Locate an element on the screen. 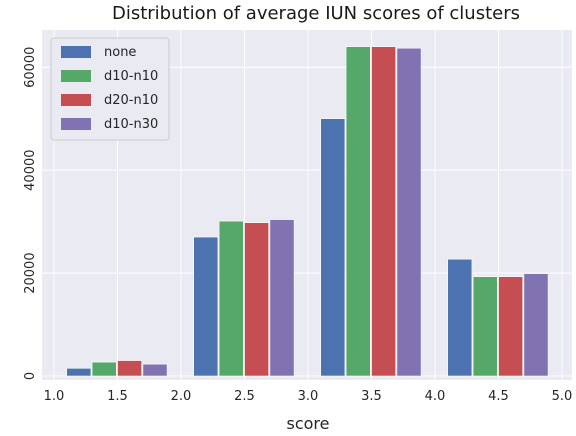 Image resolution: width=576 pixels, height=436 pixels. legend-swatch-d10-n10 is located at coordinates (76, 76).